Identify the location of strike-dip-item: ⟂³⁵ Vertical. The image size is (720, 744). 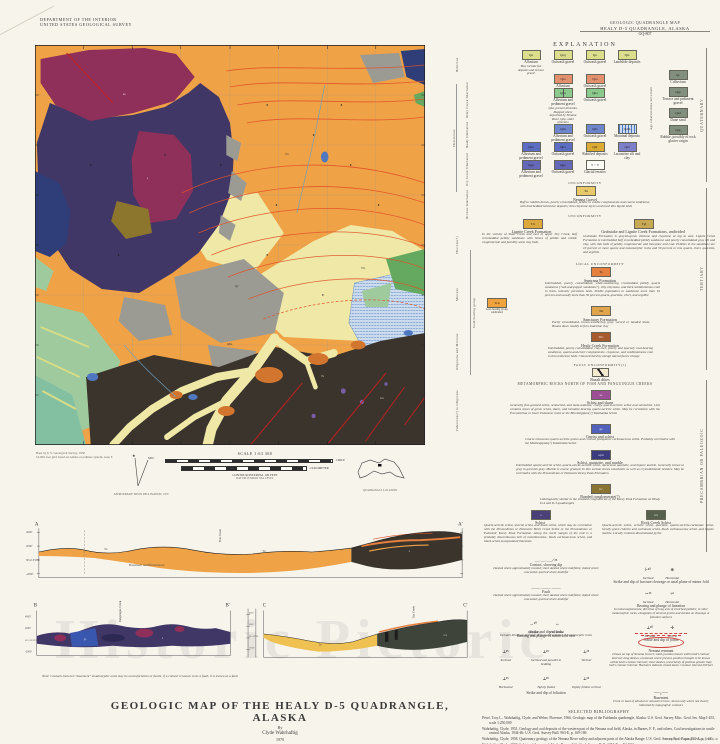
(586, 655).